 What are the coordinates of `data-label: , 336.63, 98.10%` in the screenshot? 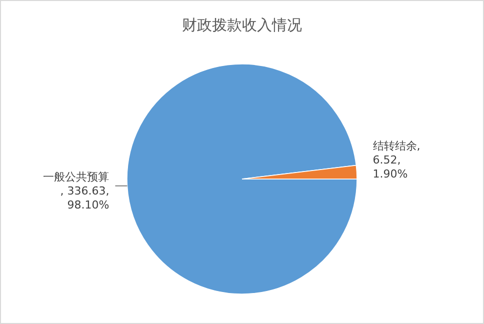 It's located at (85, 198).